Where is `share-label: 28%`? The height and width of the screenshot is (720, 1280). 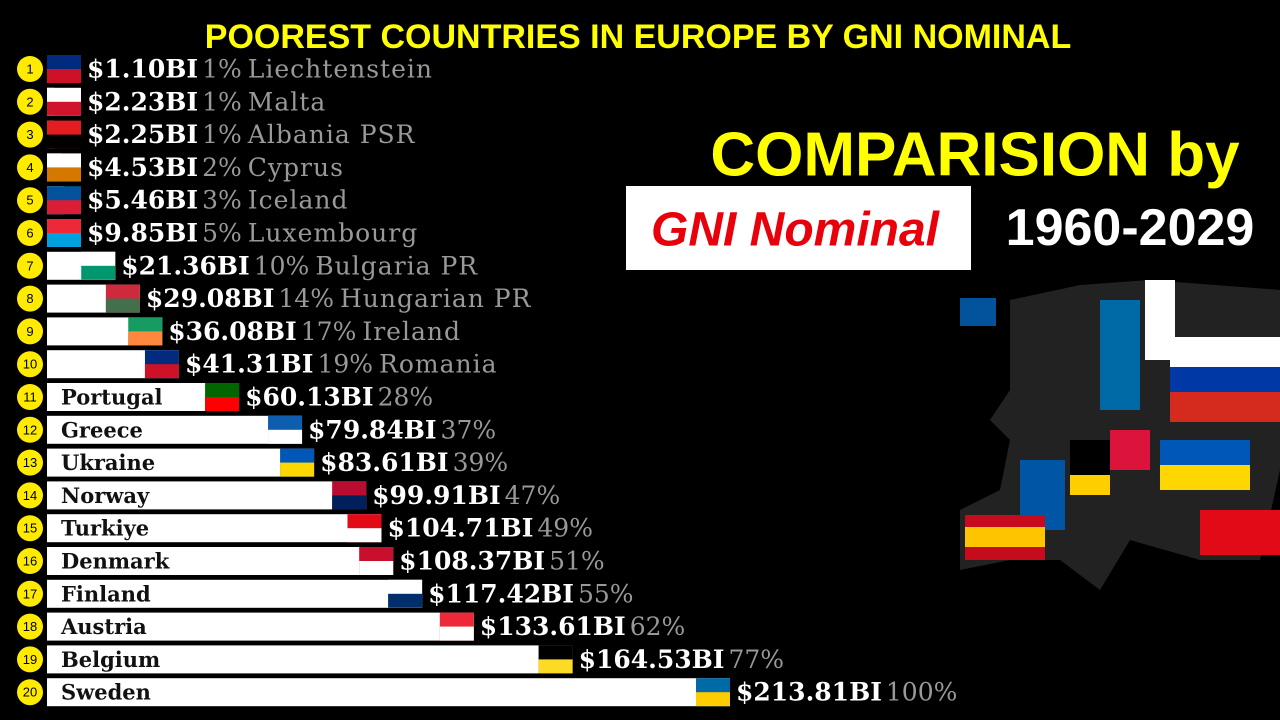
share-label: 28% is located at coordinates (406, 397).